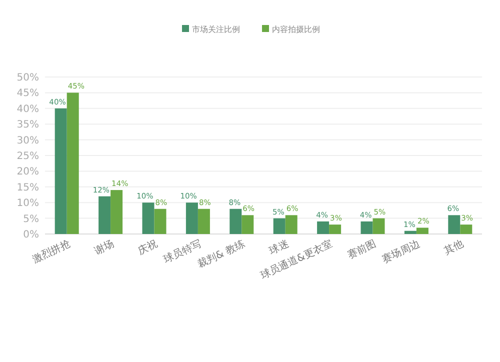  I want to click on legend-label: 内容拍摄比例, so click(296, 29).